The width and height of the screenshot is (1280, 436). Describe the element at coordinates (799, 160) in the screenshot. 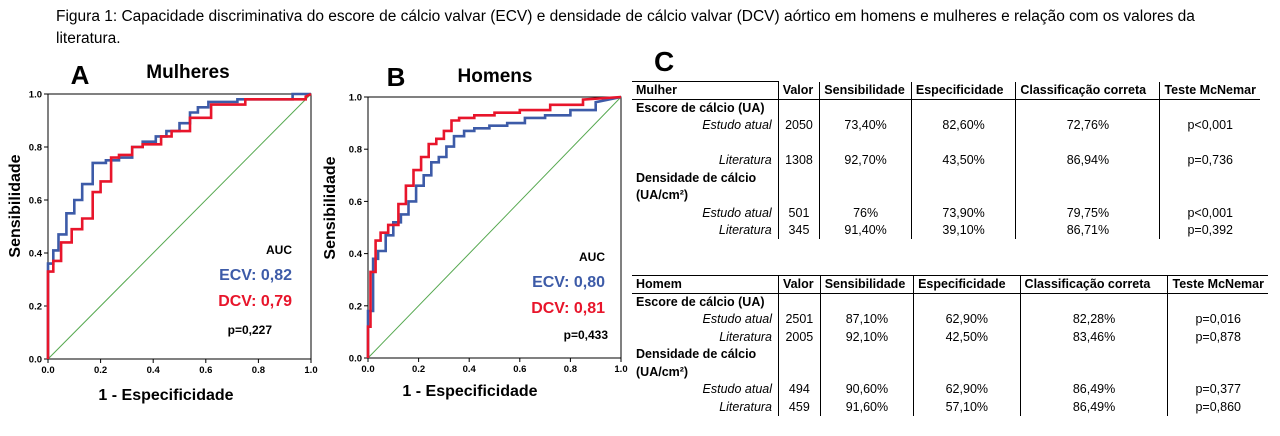

I see `valor-cell: 1308` at that location.